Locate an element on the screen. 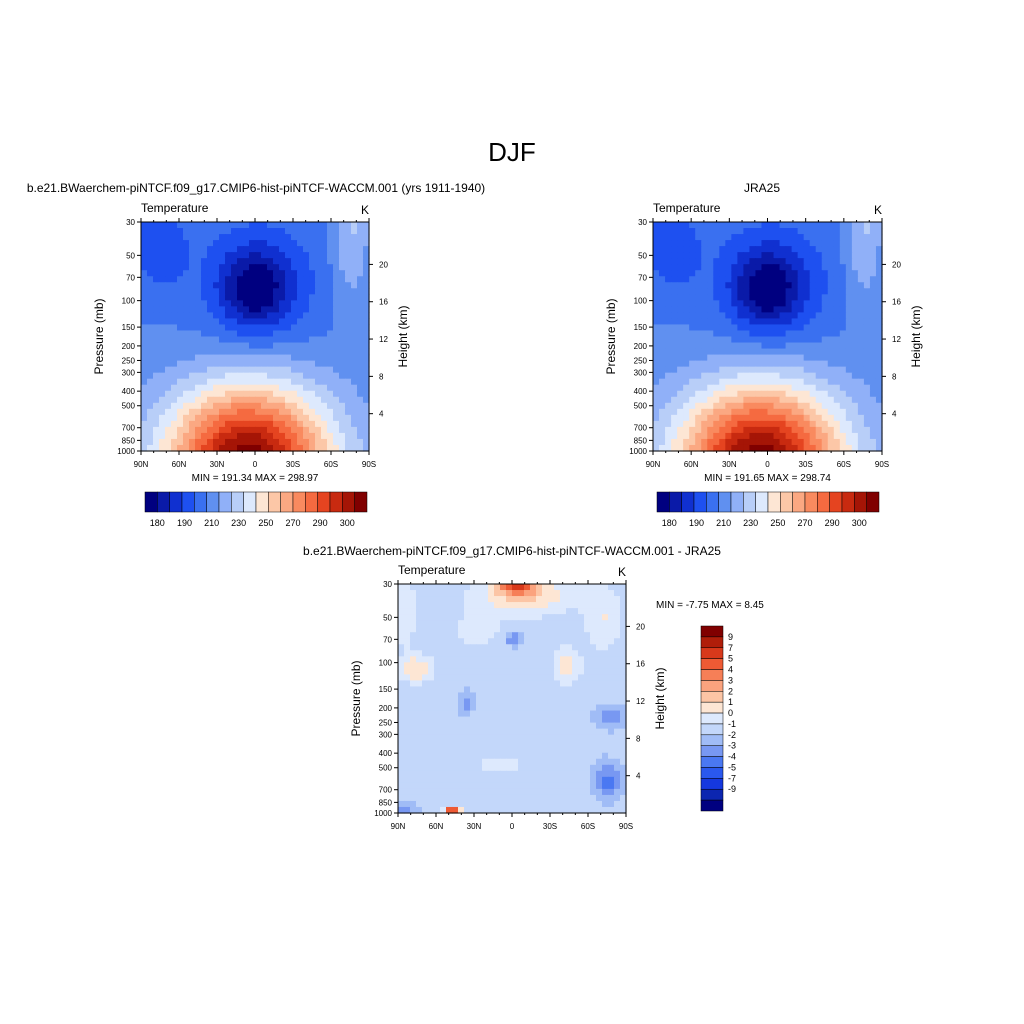 This screenshot has width=1024, height=1024. left-string: Temperature is located at coordinates (687, 208).